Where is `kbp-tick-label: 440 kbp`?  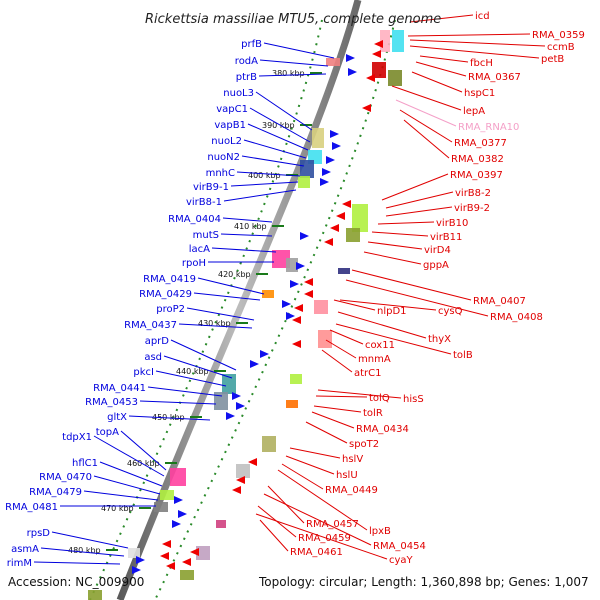
kbp-tick-label: 440 kbp is located at coordinates (192, 371).